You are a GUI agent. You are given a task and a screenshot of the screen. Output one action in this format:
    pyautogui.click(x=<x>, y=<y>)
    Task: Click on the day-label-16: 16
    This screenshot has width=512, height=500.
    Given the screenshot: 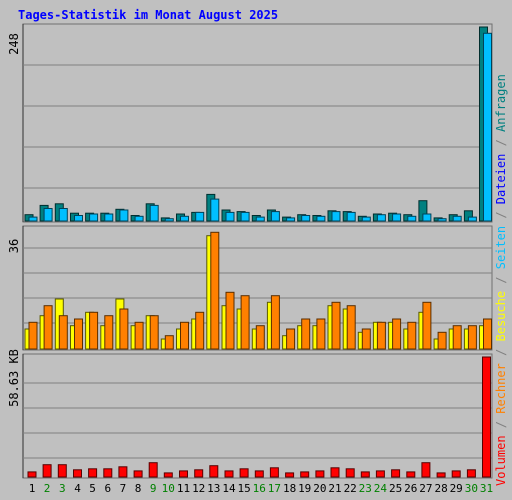 What is the action you would take?
    pyautogui.click(x=259, y=488)
    